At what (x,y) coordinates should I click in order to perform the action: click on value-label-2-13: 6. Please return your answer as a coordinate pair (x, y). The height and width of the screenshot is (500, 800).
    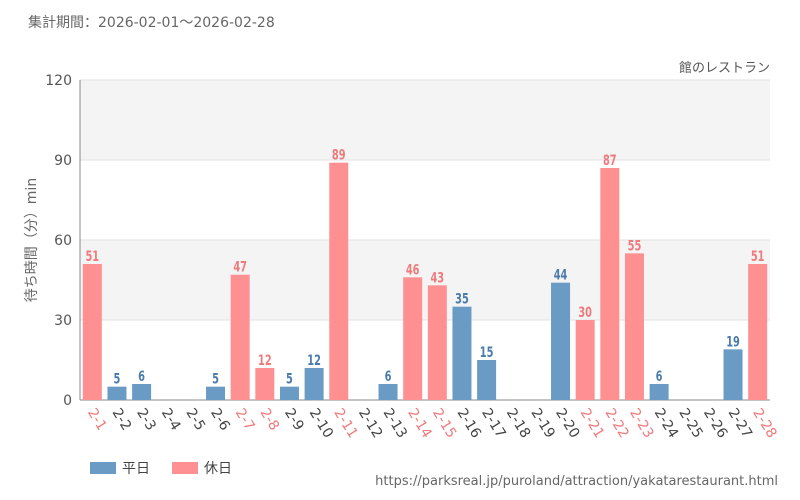
    Looking at the image, I should click on (388, 376).